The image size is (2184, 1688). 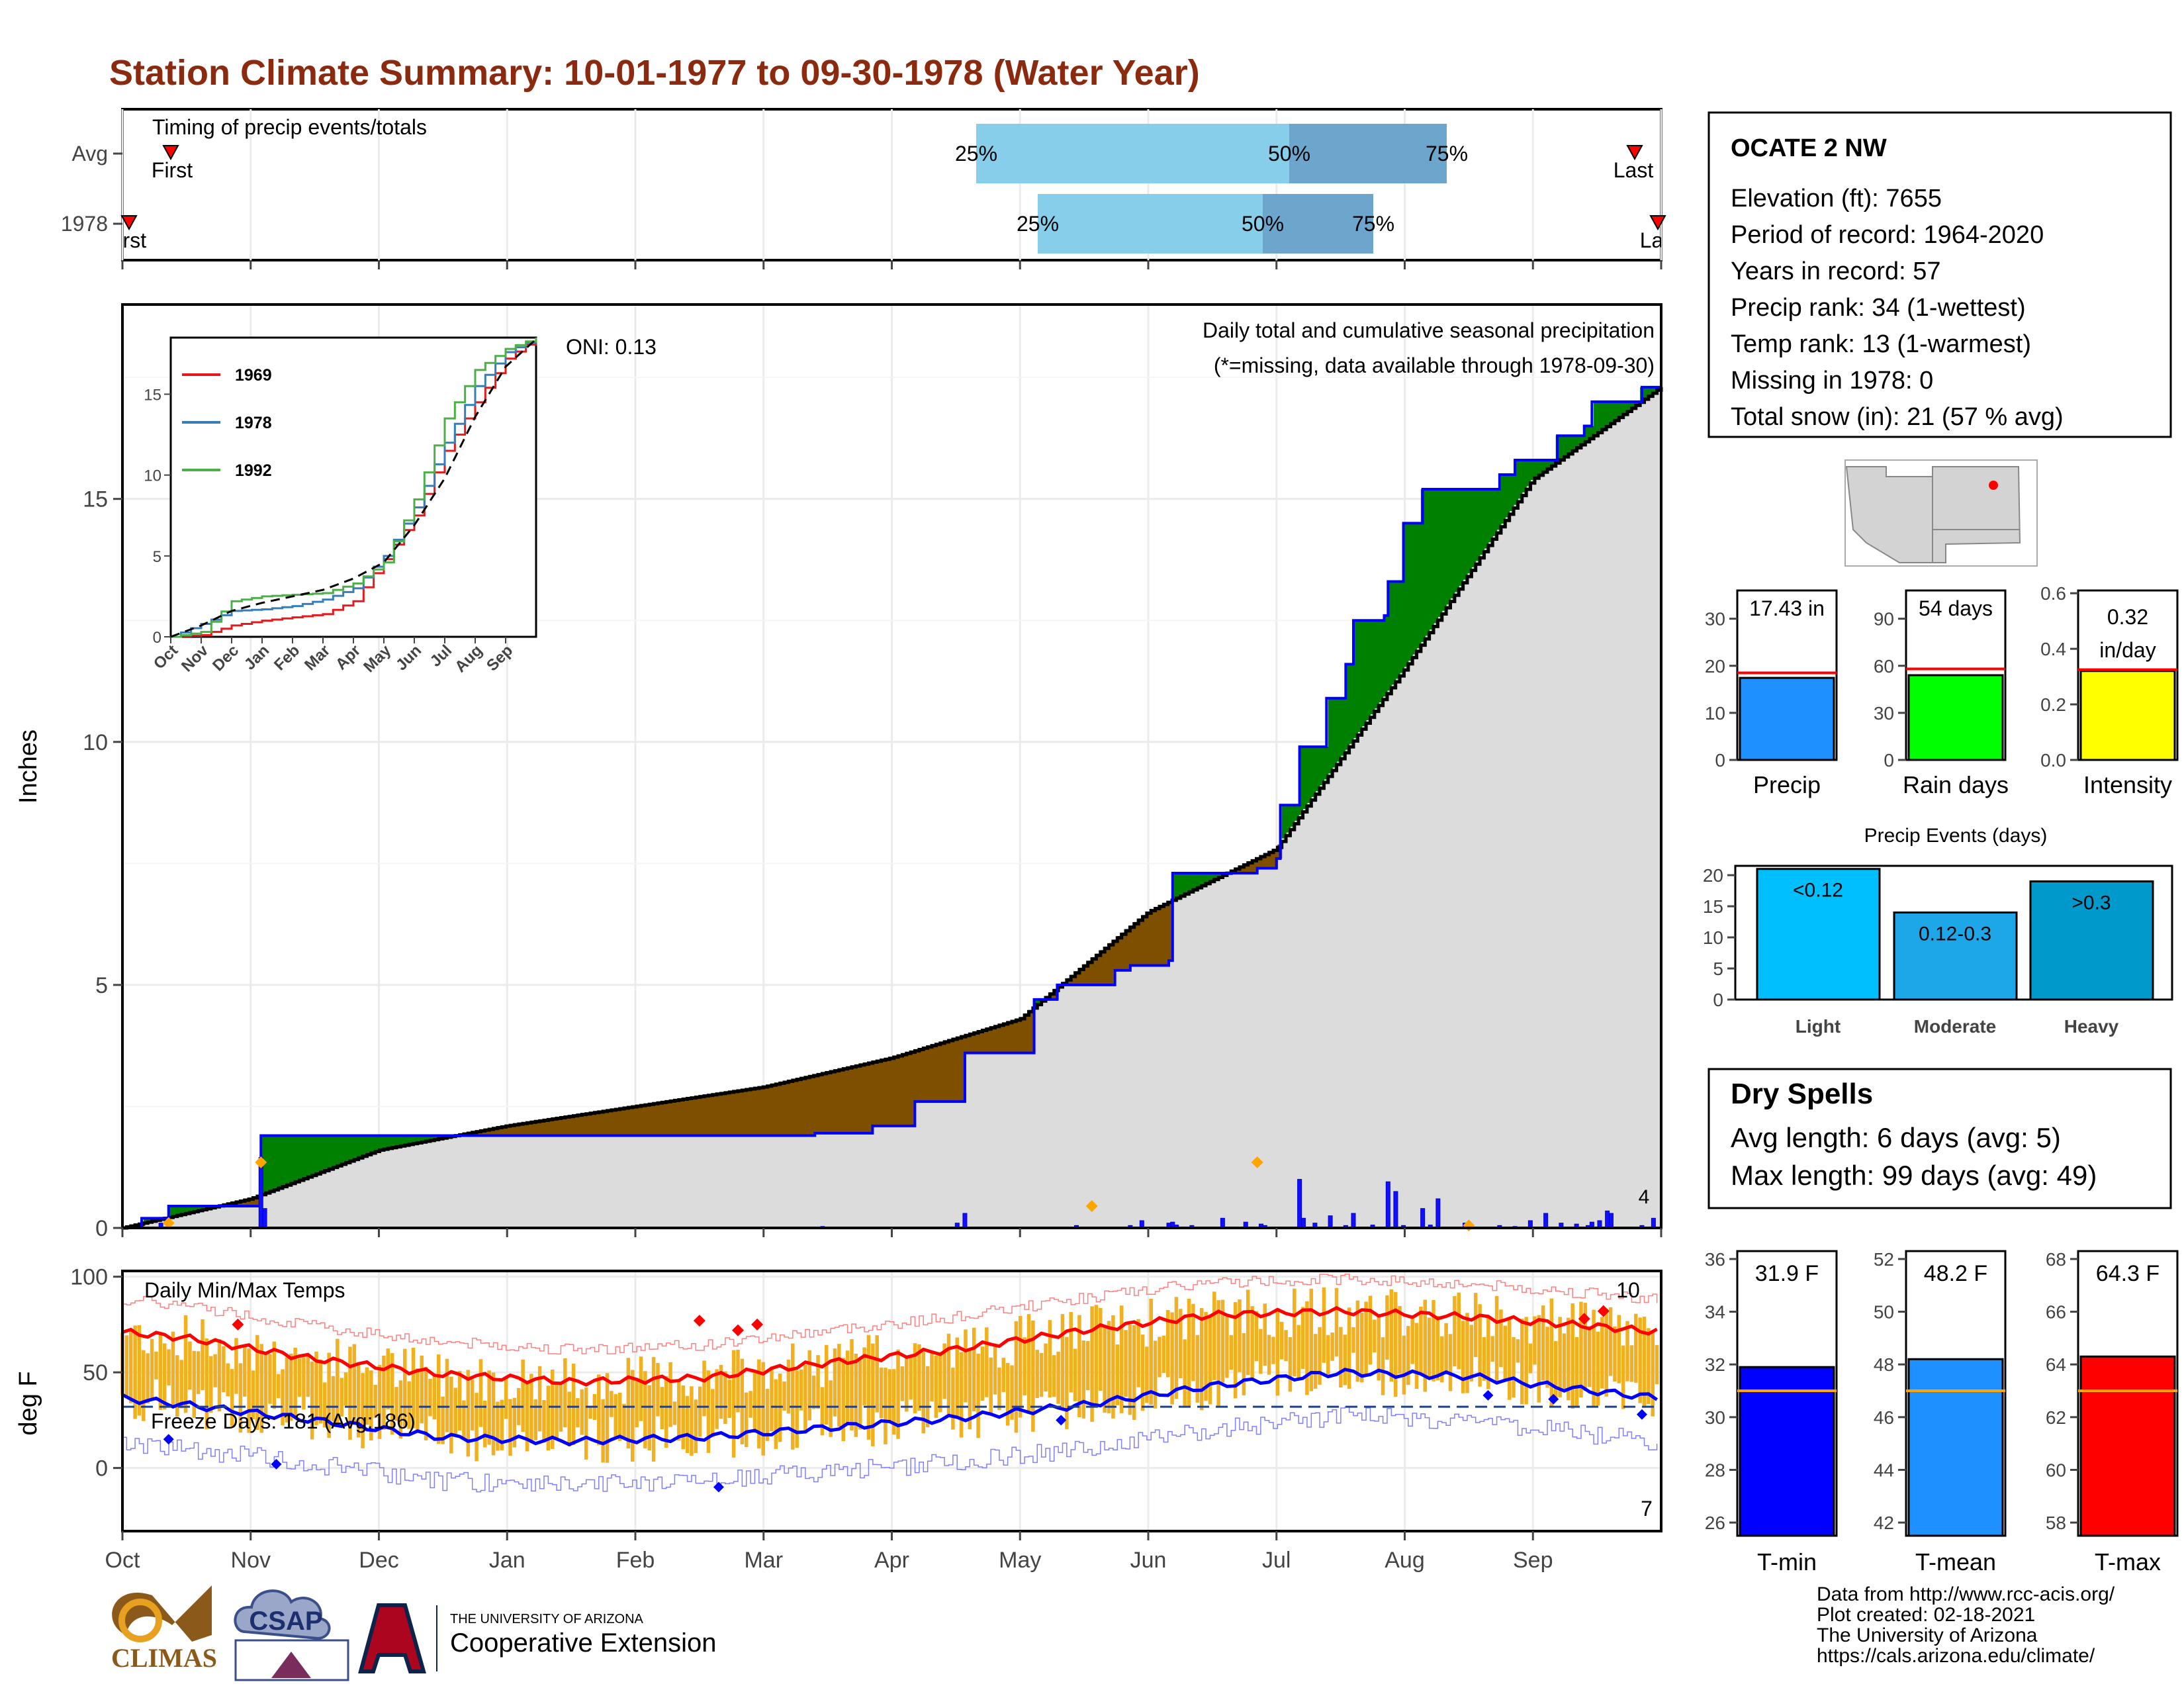 What do you see at coordinates (1809, 148) in the screenshot?
I see `station-name: OCATE 2 NW` at bounding box center [1809, 148].